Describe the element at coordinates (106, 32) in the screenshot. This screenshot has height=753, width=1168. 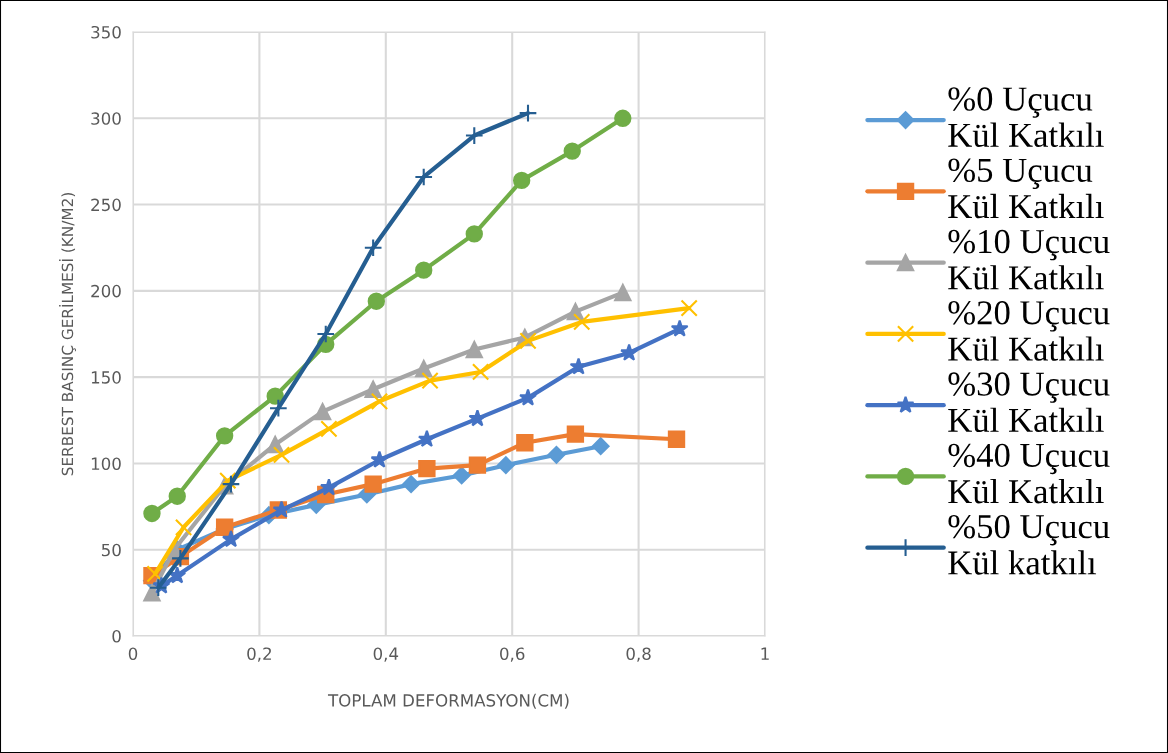
I see `y-tick-label: 350` at that location.